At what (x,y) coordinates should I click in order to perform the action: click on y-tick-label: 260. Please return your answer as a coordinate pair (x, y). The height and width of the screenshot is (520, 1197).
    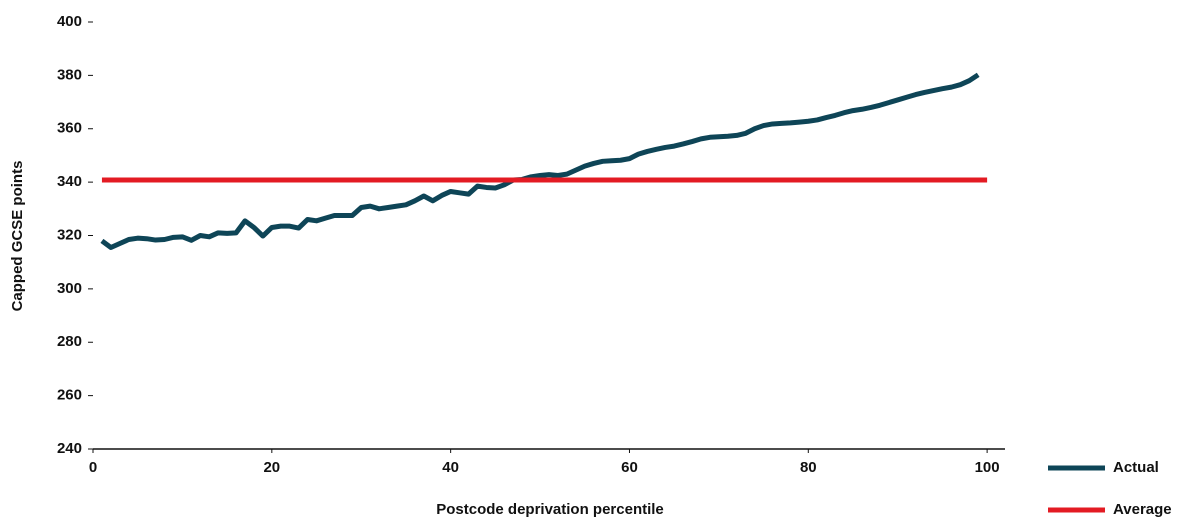
    Looking at the image, I should click on (69, 395).